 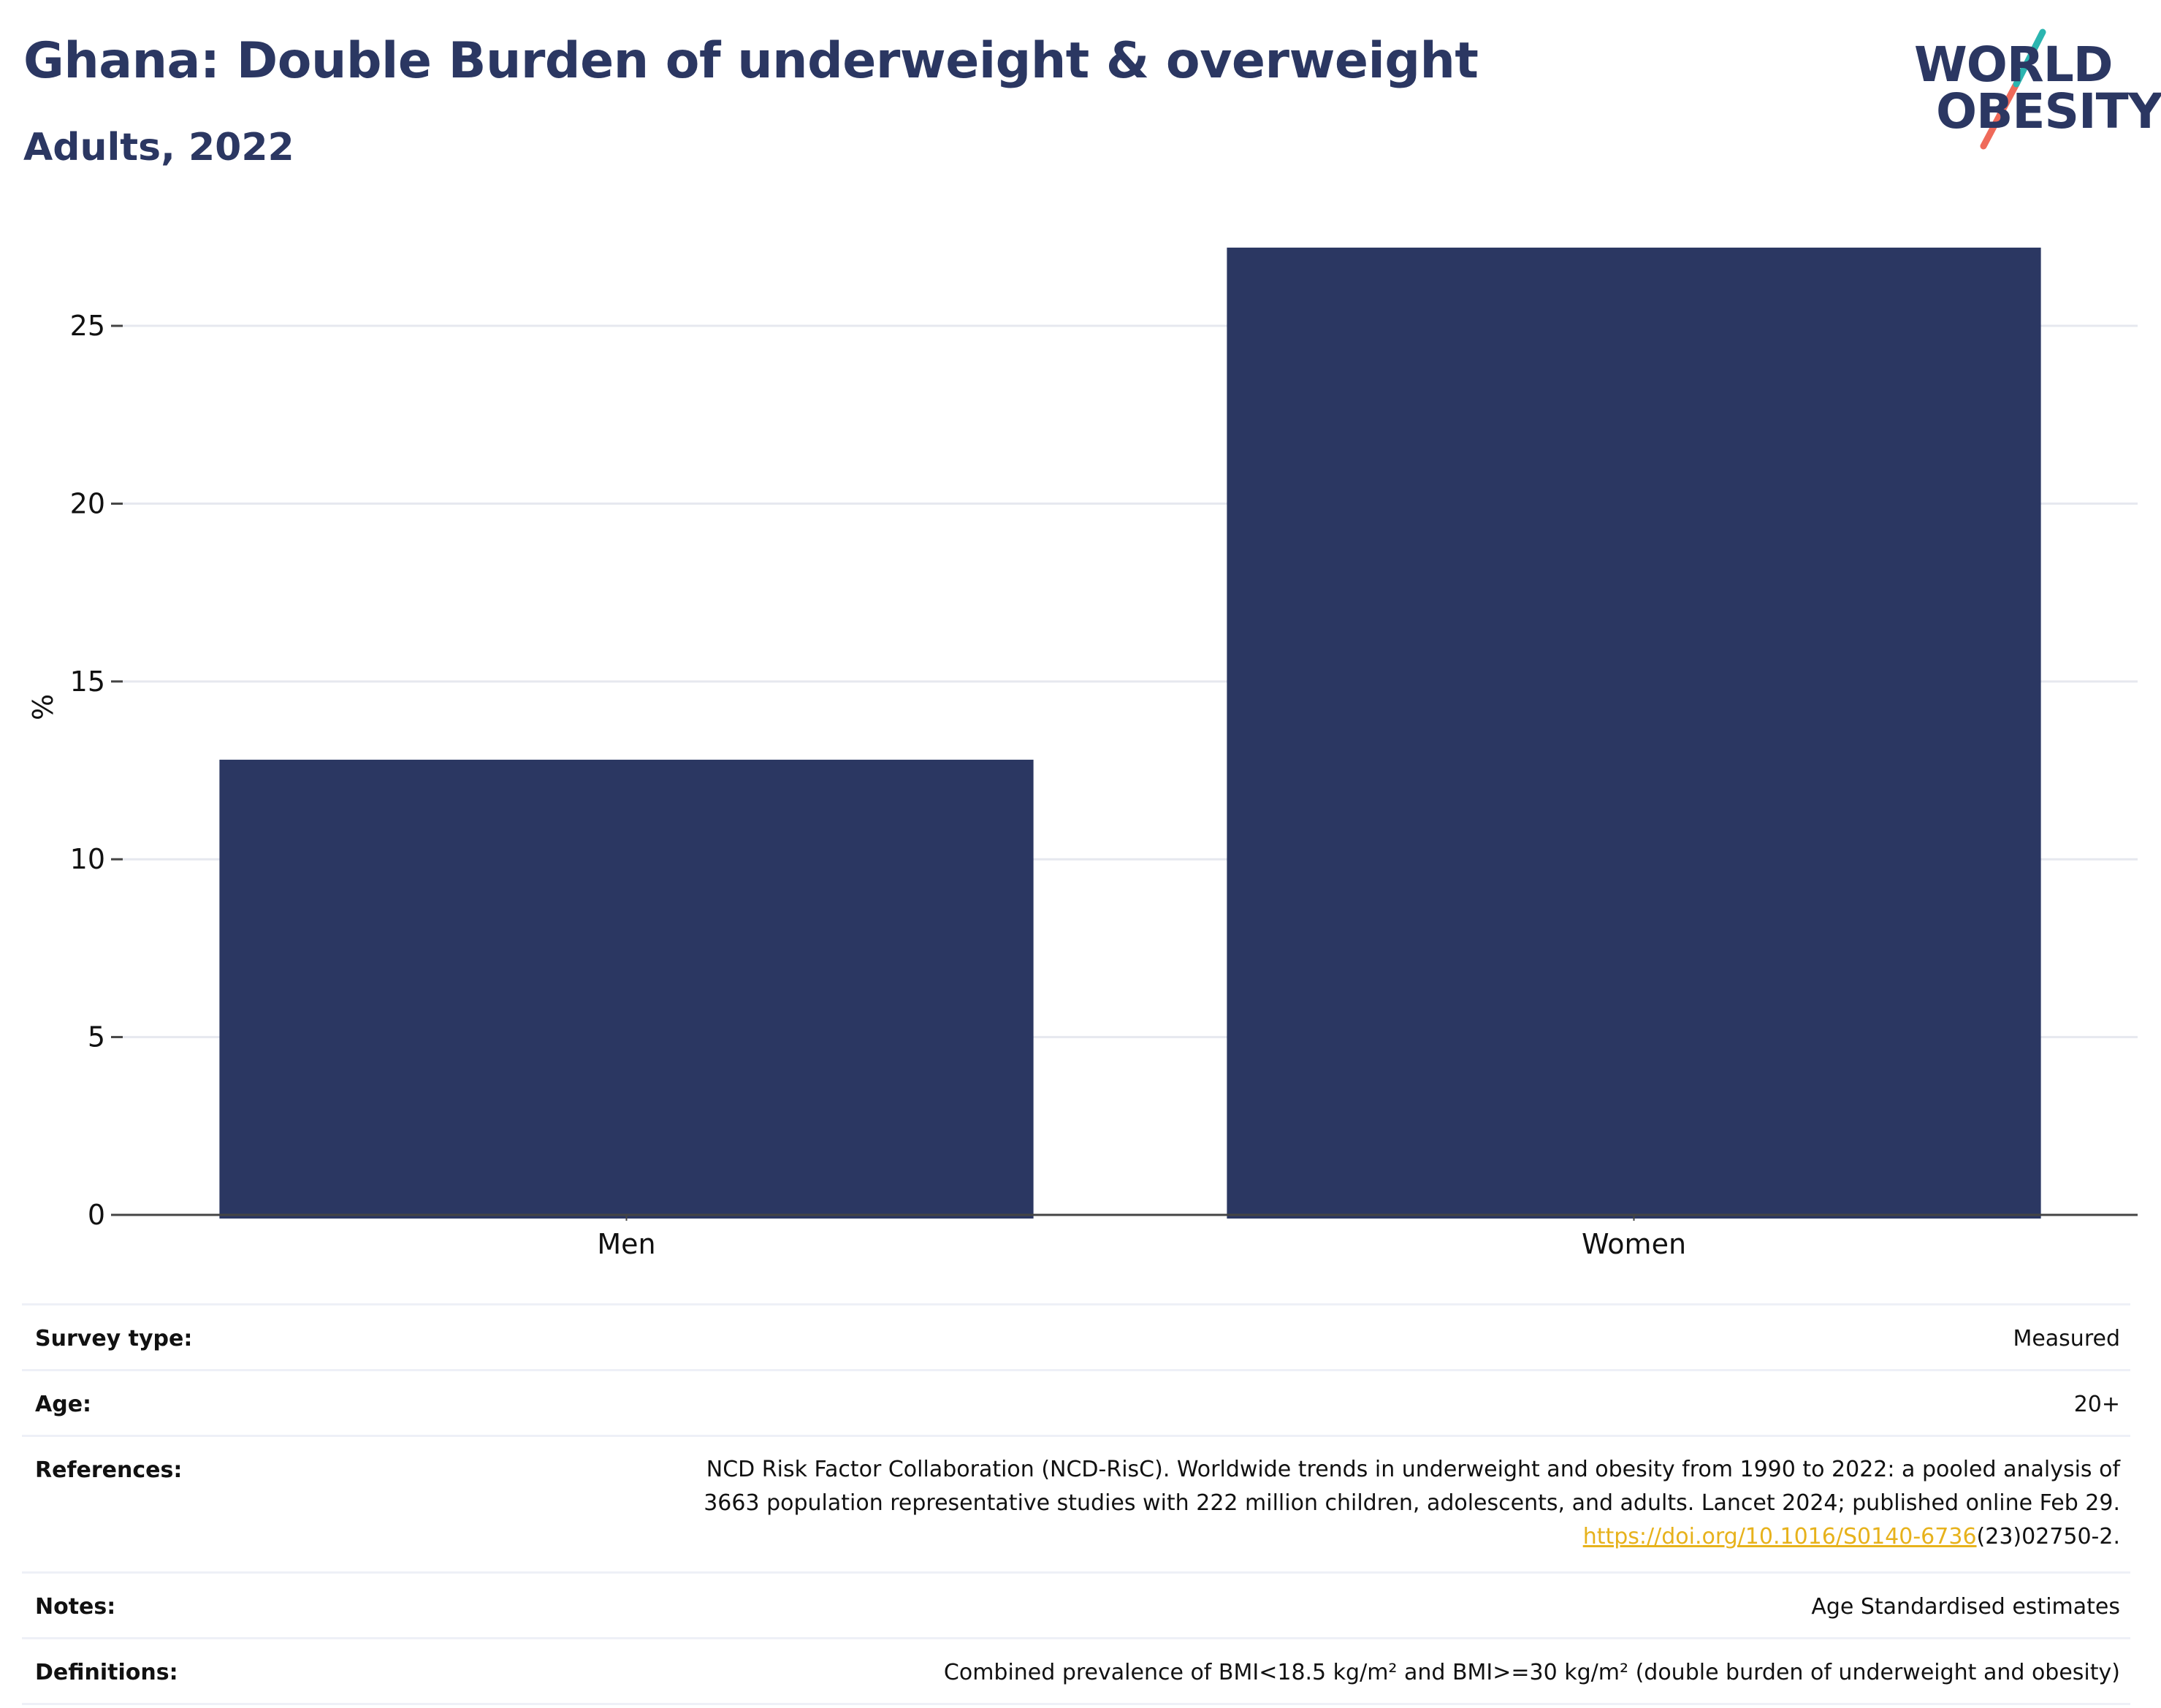 I want to click on y-tick-label: 10, so click(x=88, y=859).